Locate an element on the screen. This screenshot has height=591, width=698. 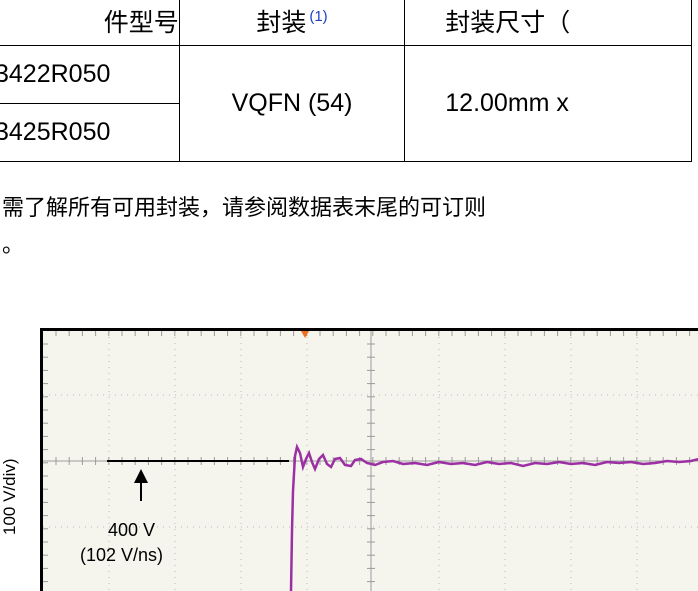
voltage-annotation: 400 V is located at coordinates (132, 530).